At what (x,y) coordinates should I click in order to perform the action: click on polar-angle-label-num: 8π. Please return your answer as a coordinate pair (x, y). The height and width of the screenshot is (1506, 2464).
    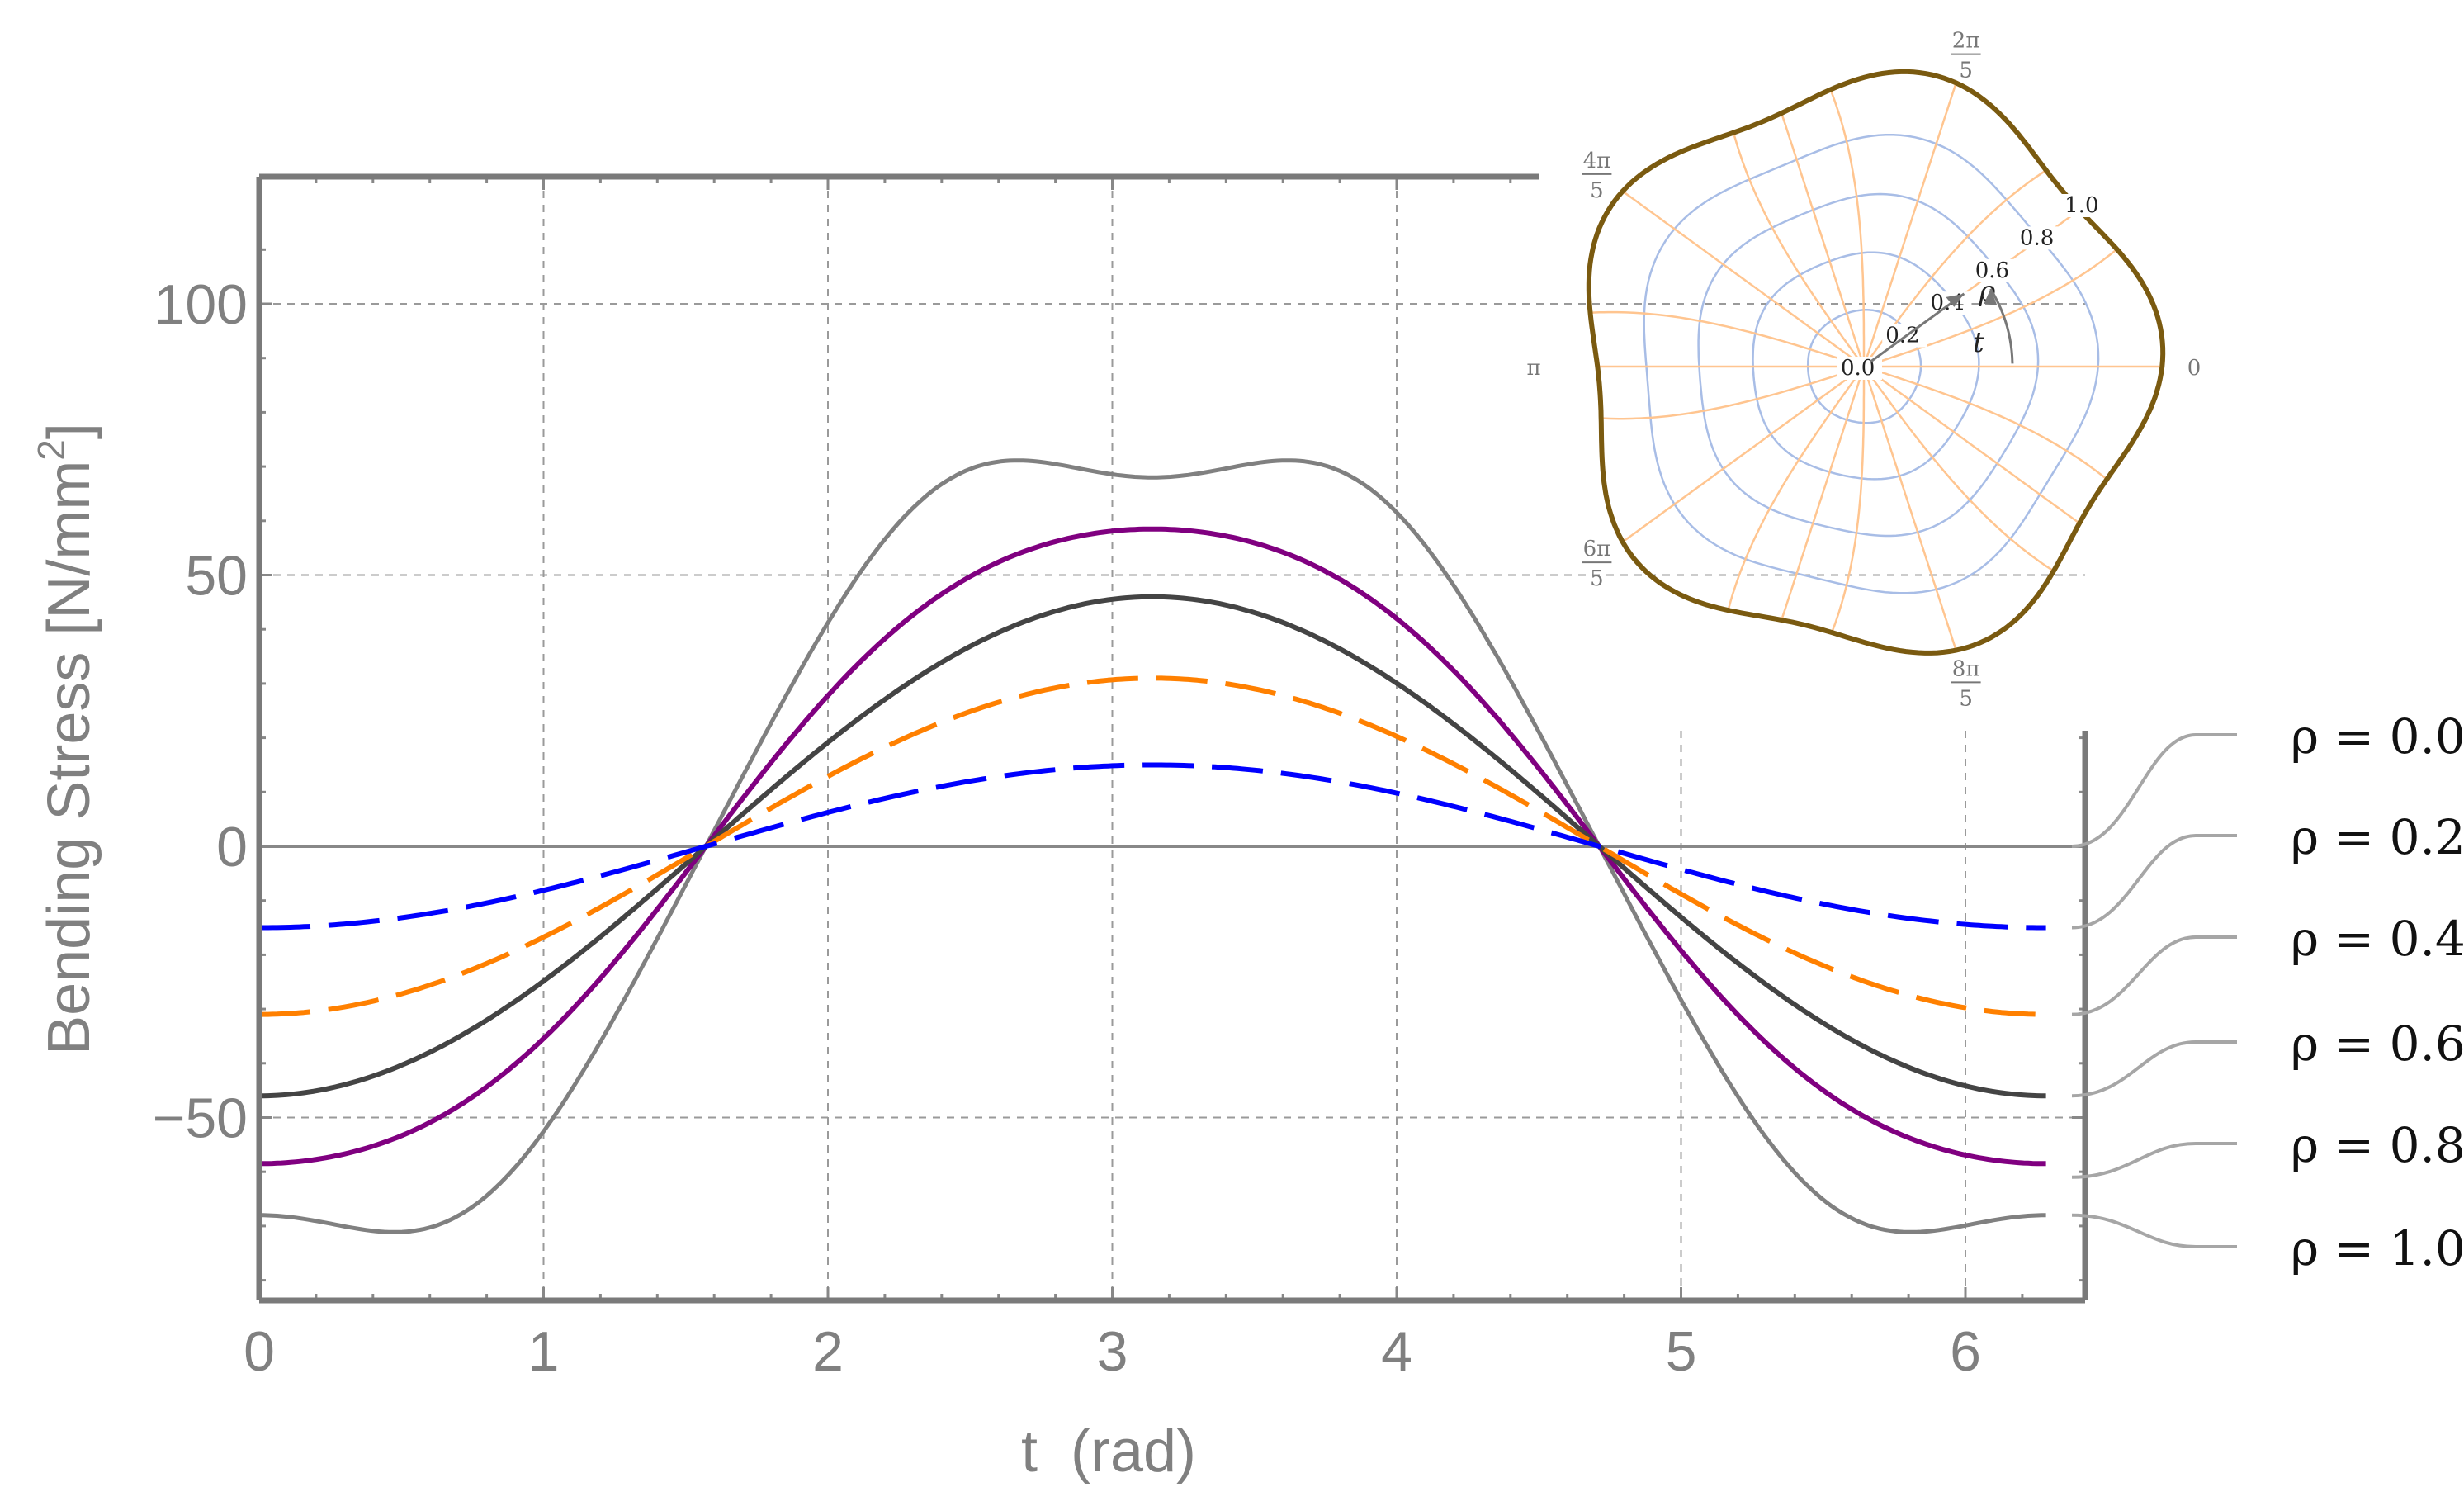
    Looking at the image, I should click on (1966, 668).